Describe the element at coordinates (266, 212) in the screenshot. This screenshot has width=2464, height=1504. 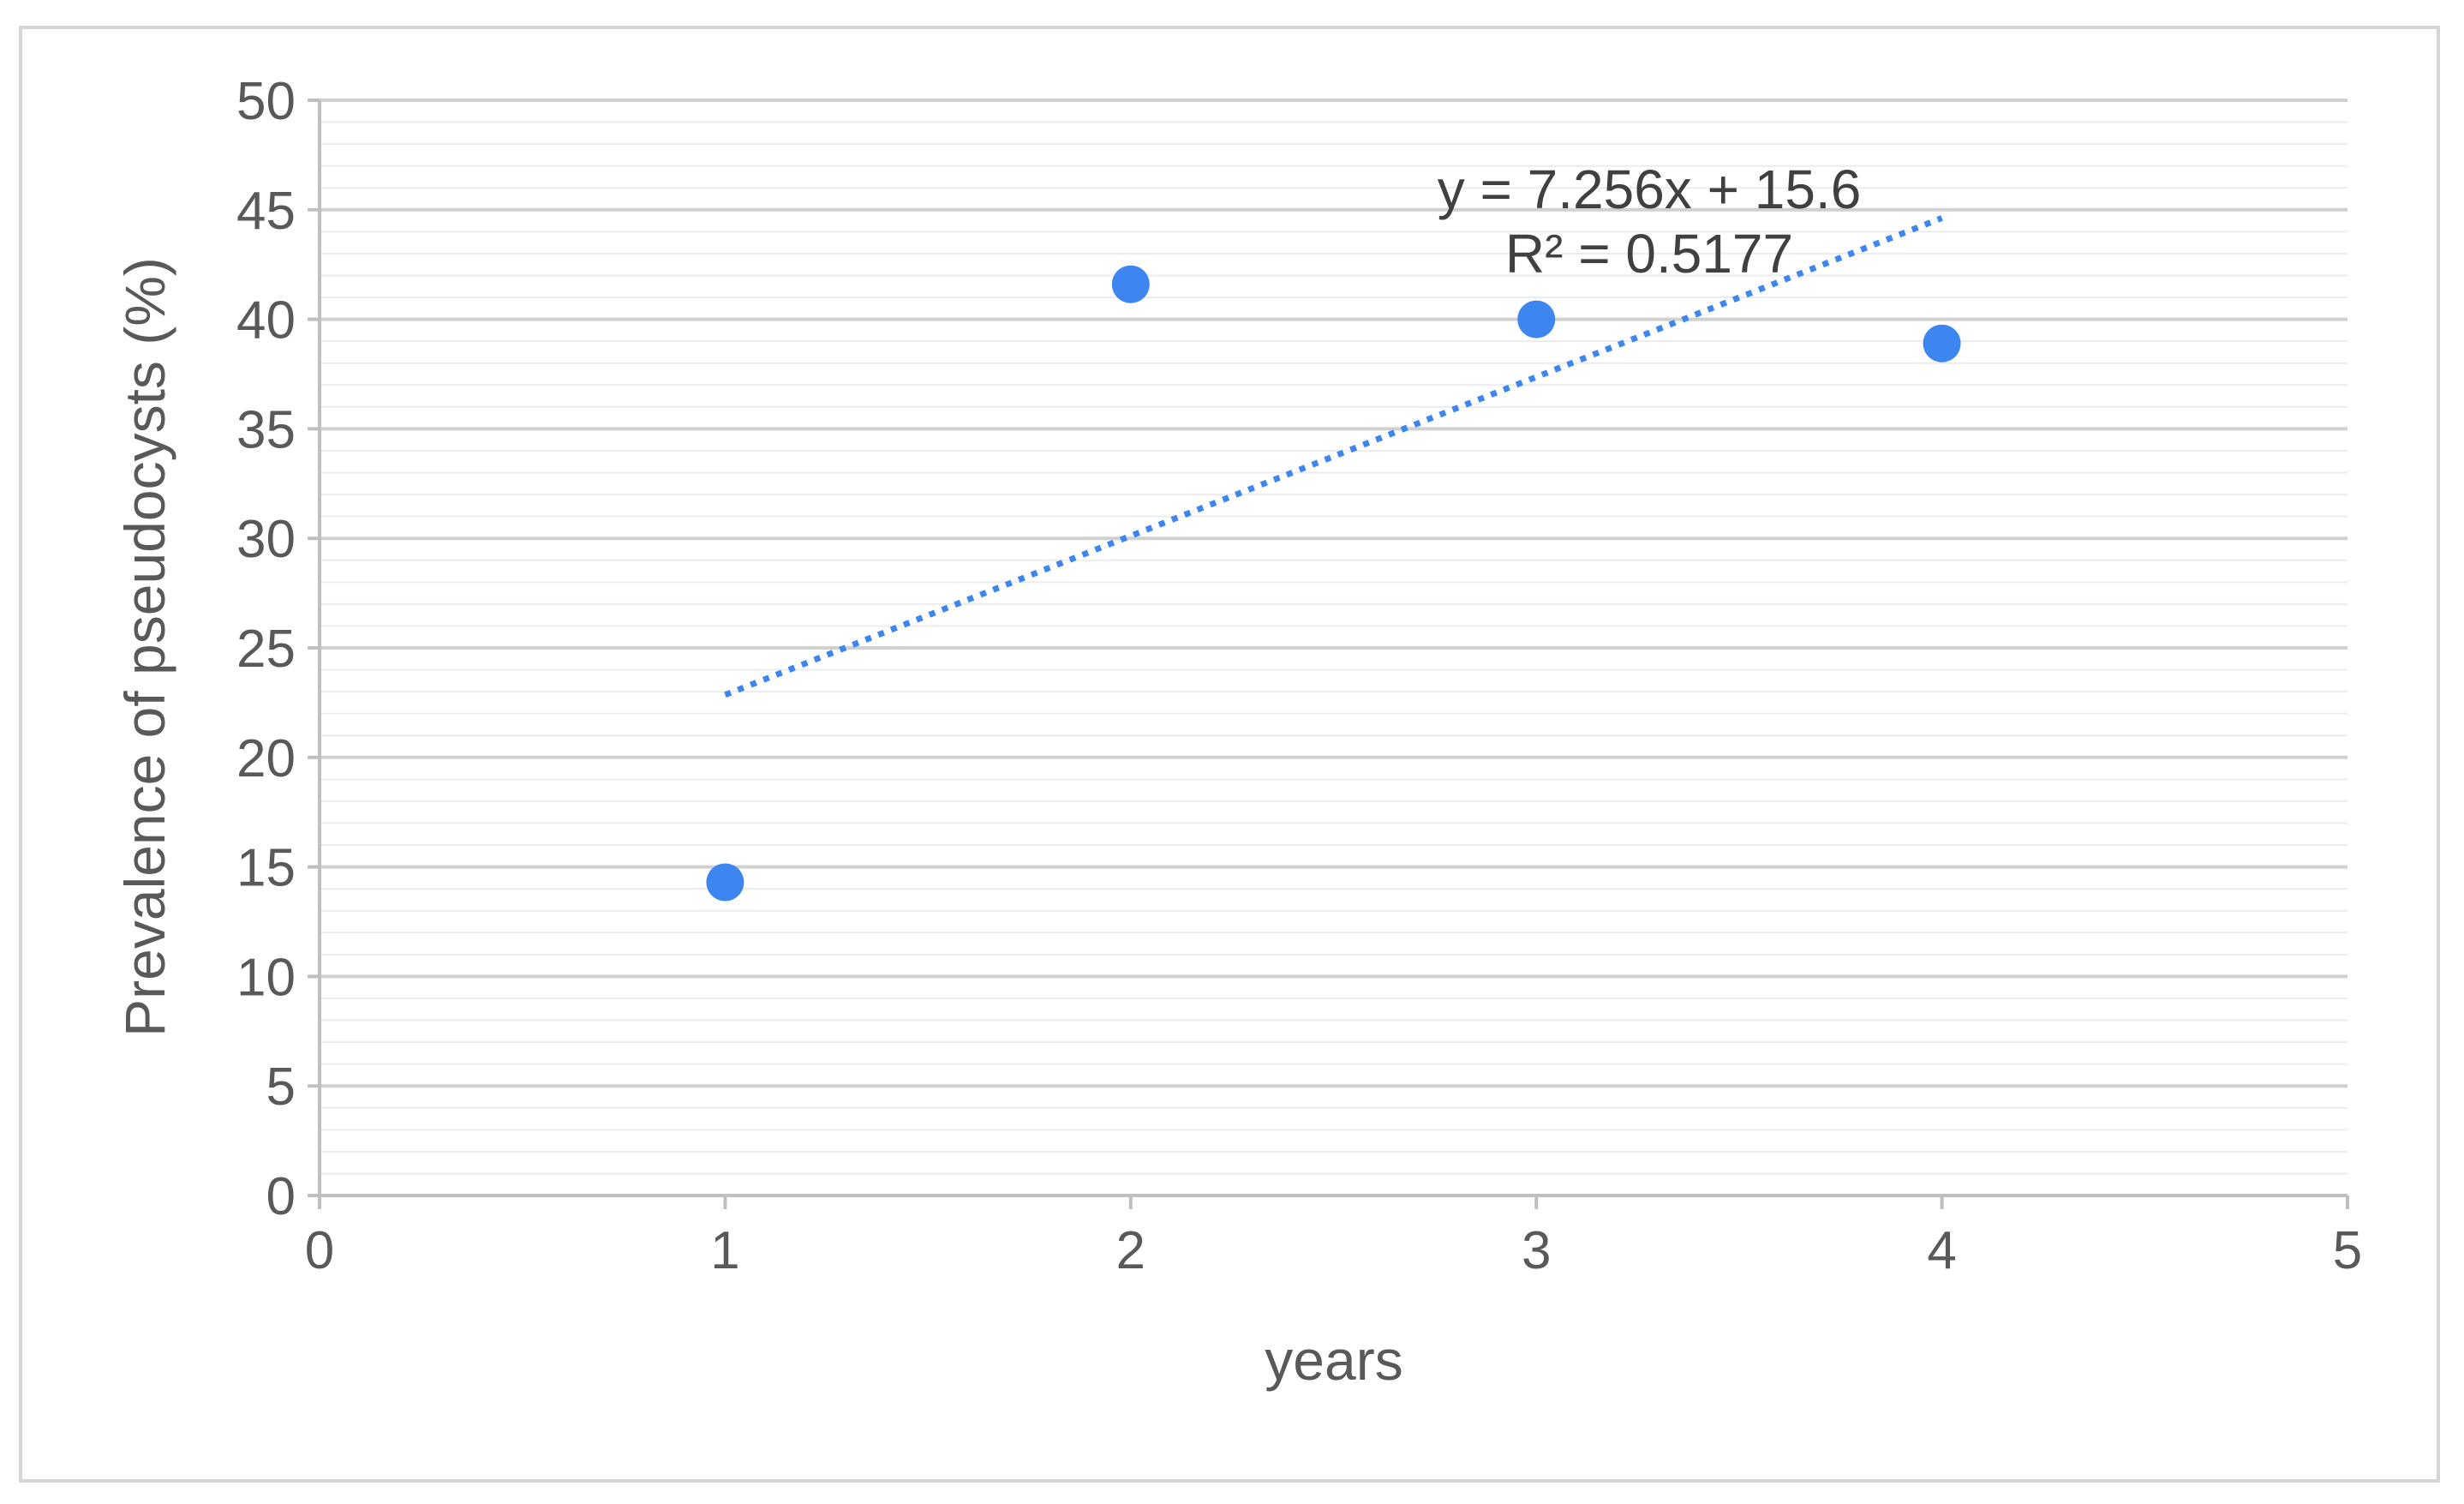
I see `y-tick-label: 45` at that location.